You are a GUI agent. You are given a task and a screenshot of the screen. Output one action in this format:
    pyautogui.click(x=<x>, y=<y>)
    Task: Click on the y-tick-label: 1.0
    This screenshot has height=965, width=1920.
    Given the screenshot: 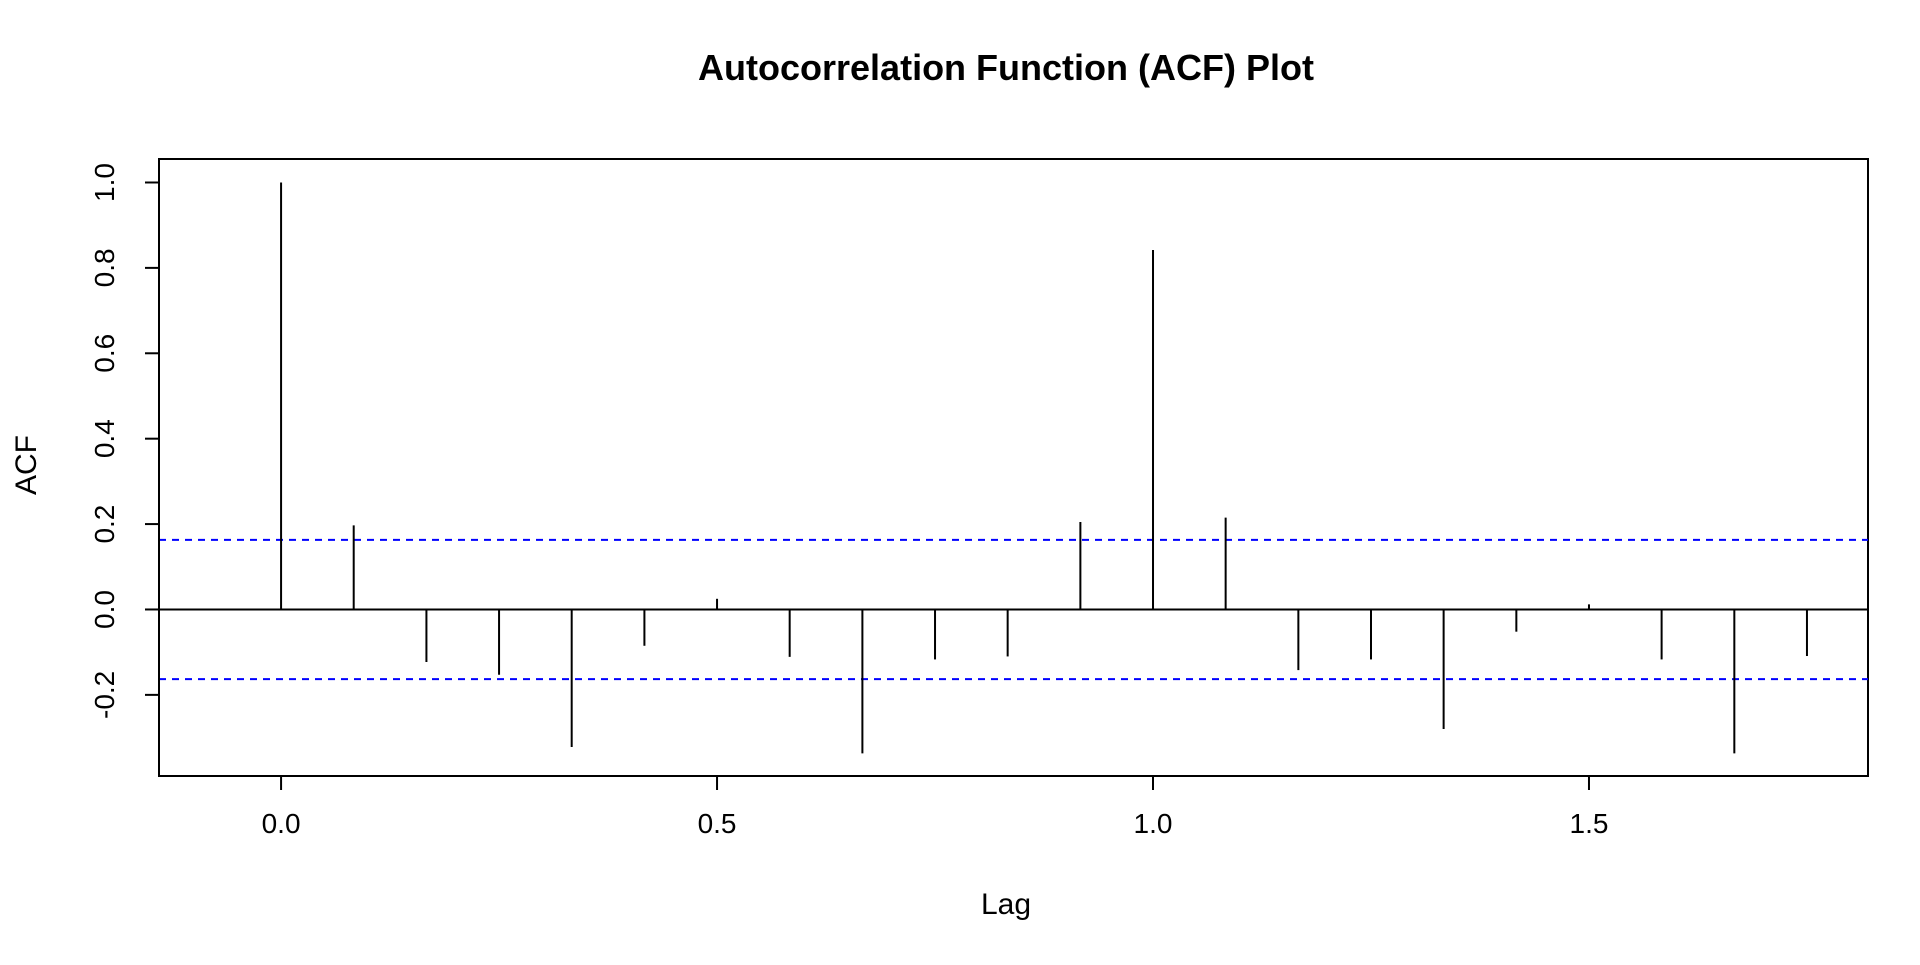 What is the action you would take?
    pyautogui.click(x=104, y=182)
    